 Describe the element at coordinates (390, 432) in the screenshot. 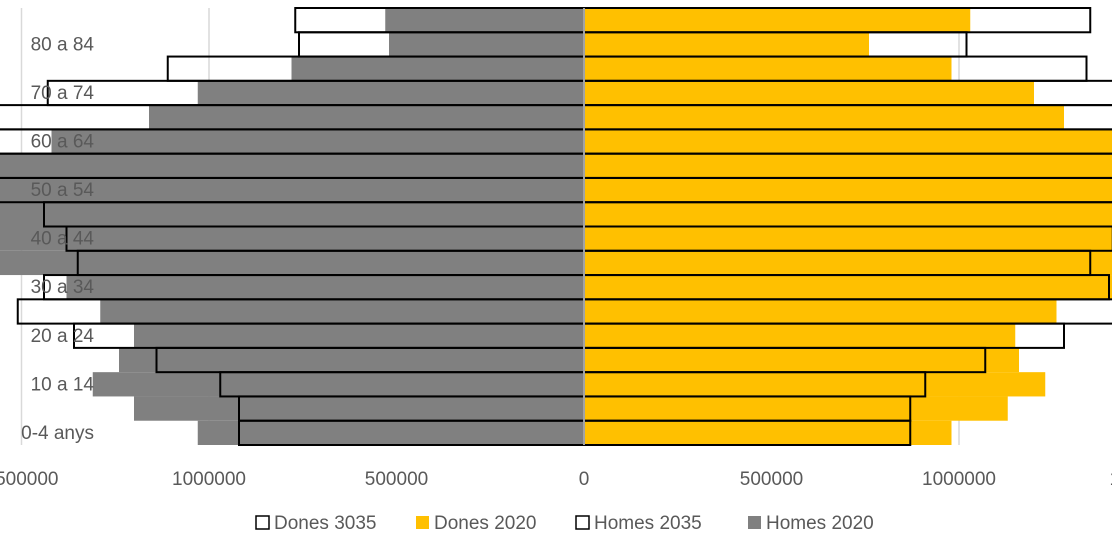

I see `bar-homes-2020-0-4-anys` at that location.